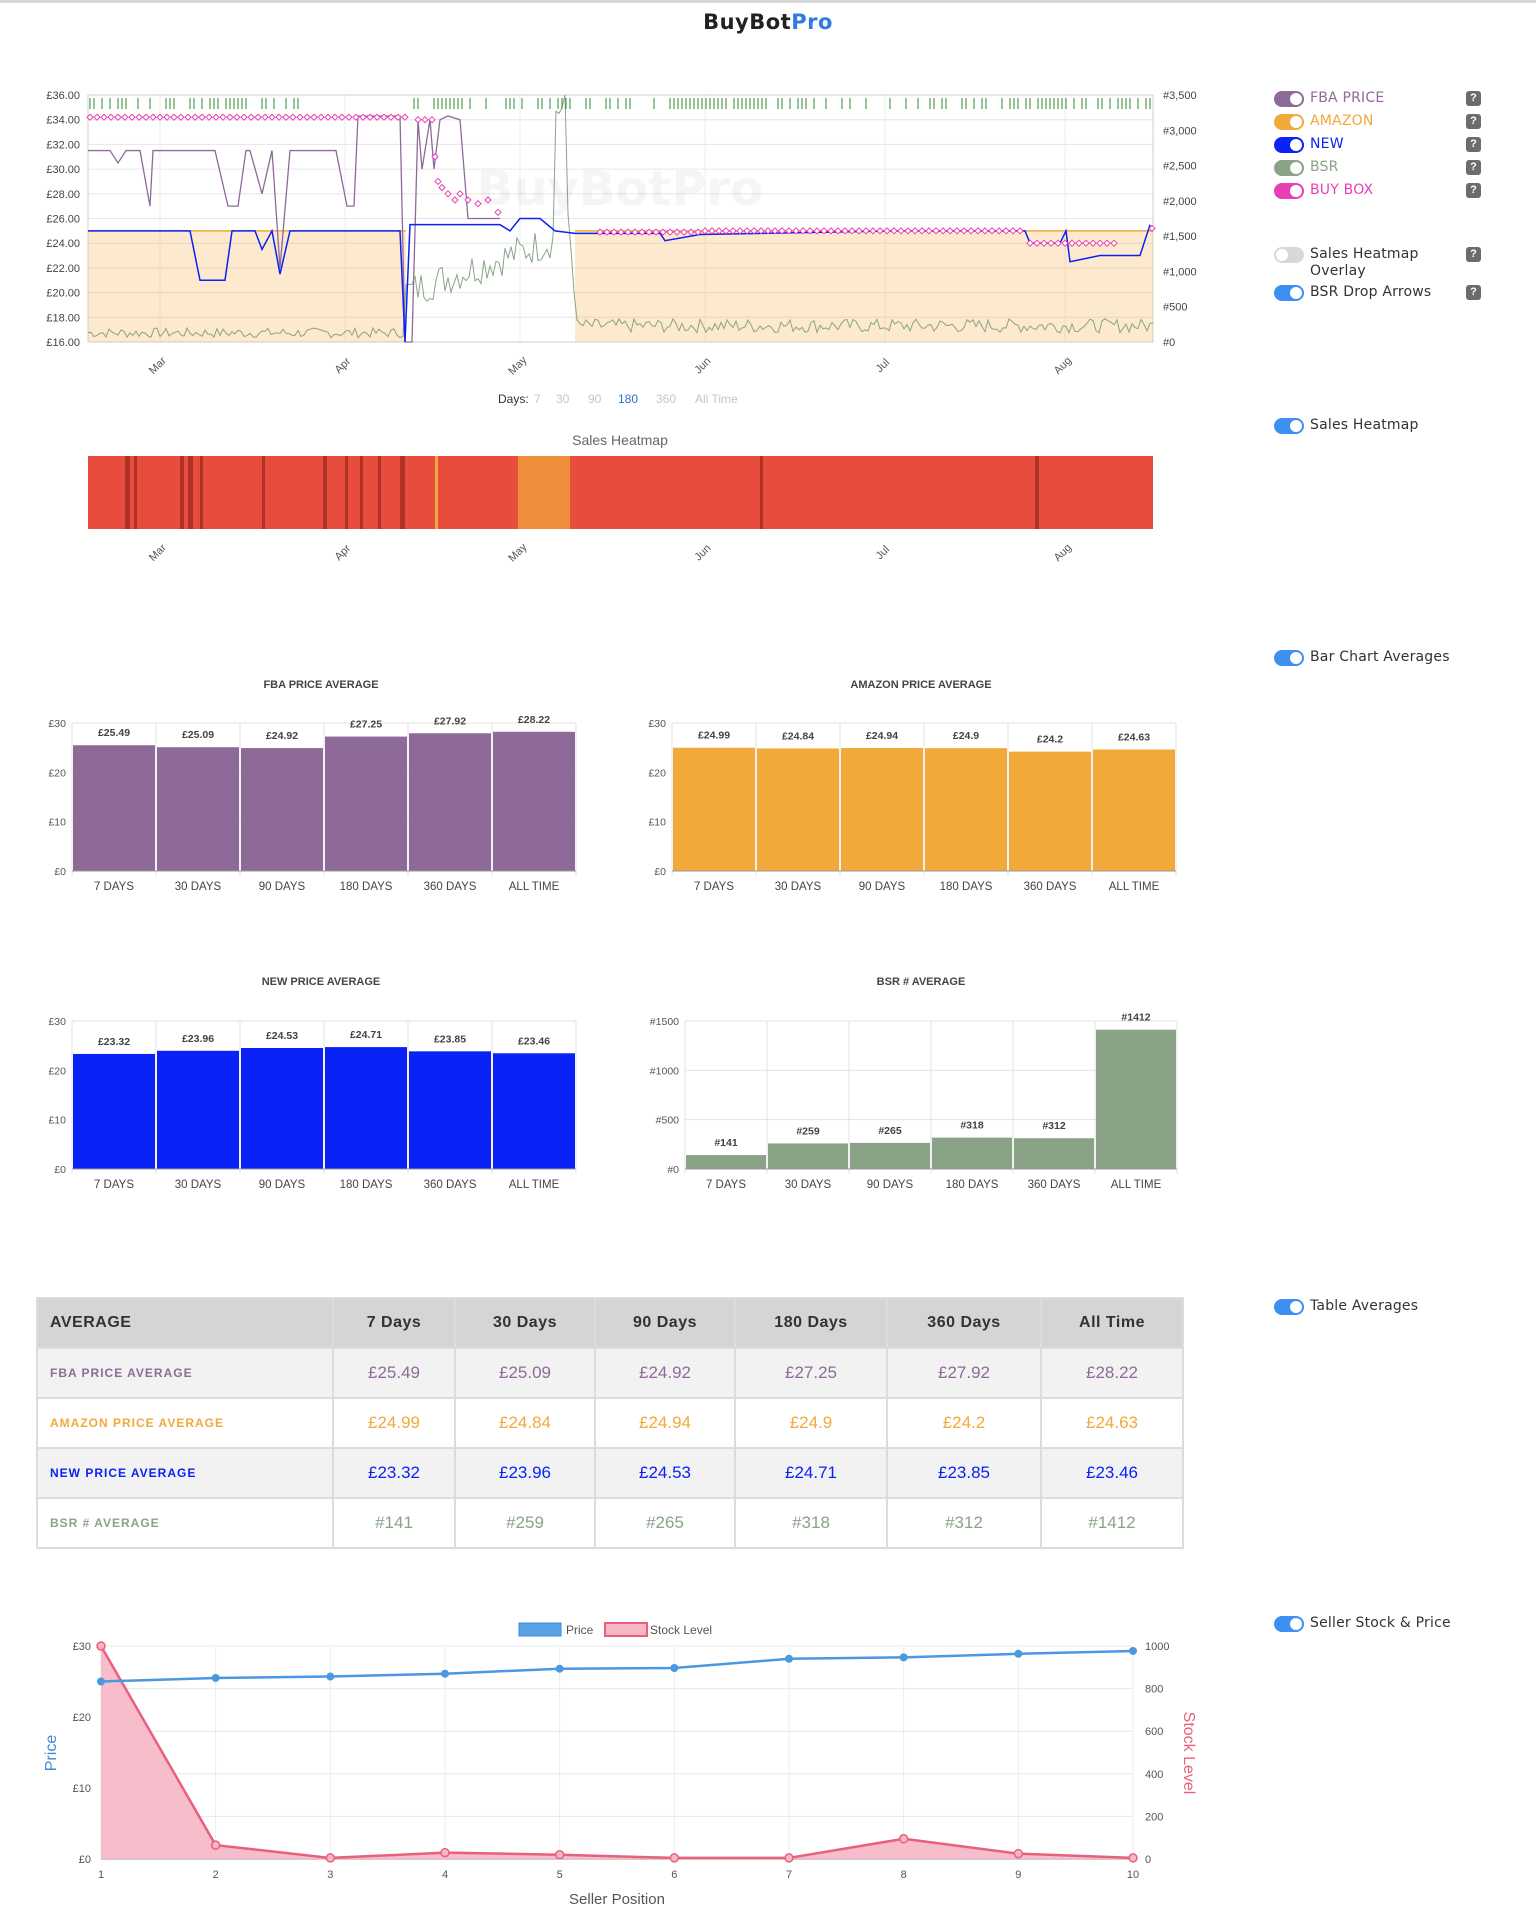 The height and width of the screenshot is (1918, 1536). I want to click on y2-tick-label: #1,500, so click(1180, 237).